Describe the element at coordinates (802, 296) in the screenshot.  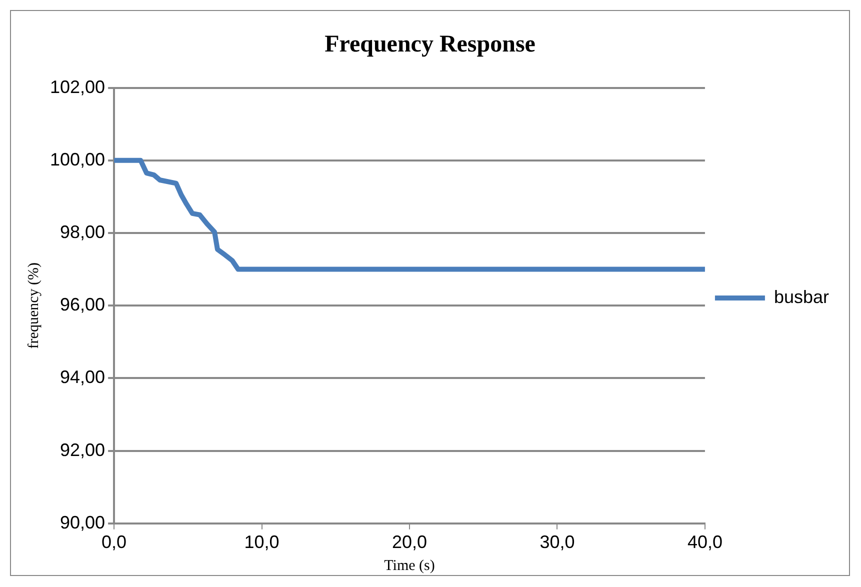
I see `legend-label: busbar` at that location.